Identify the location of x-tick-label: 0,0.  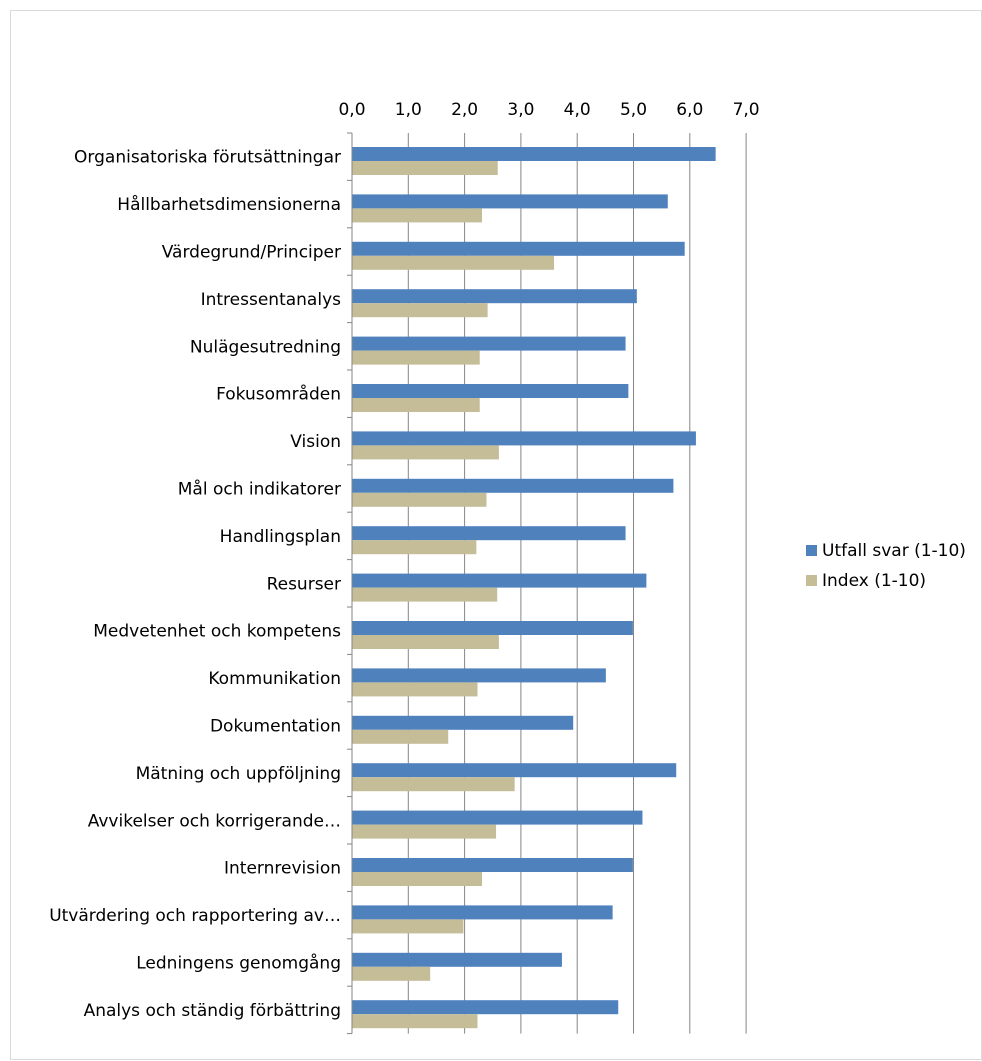
(351, 110).